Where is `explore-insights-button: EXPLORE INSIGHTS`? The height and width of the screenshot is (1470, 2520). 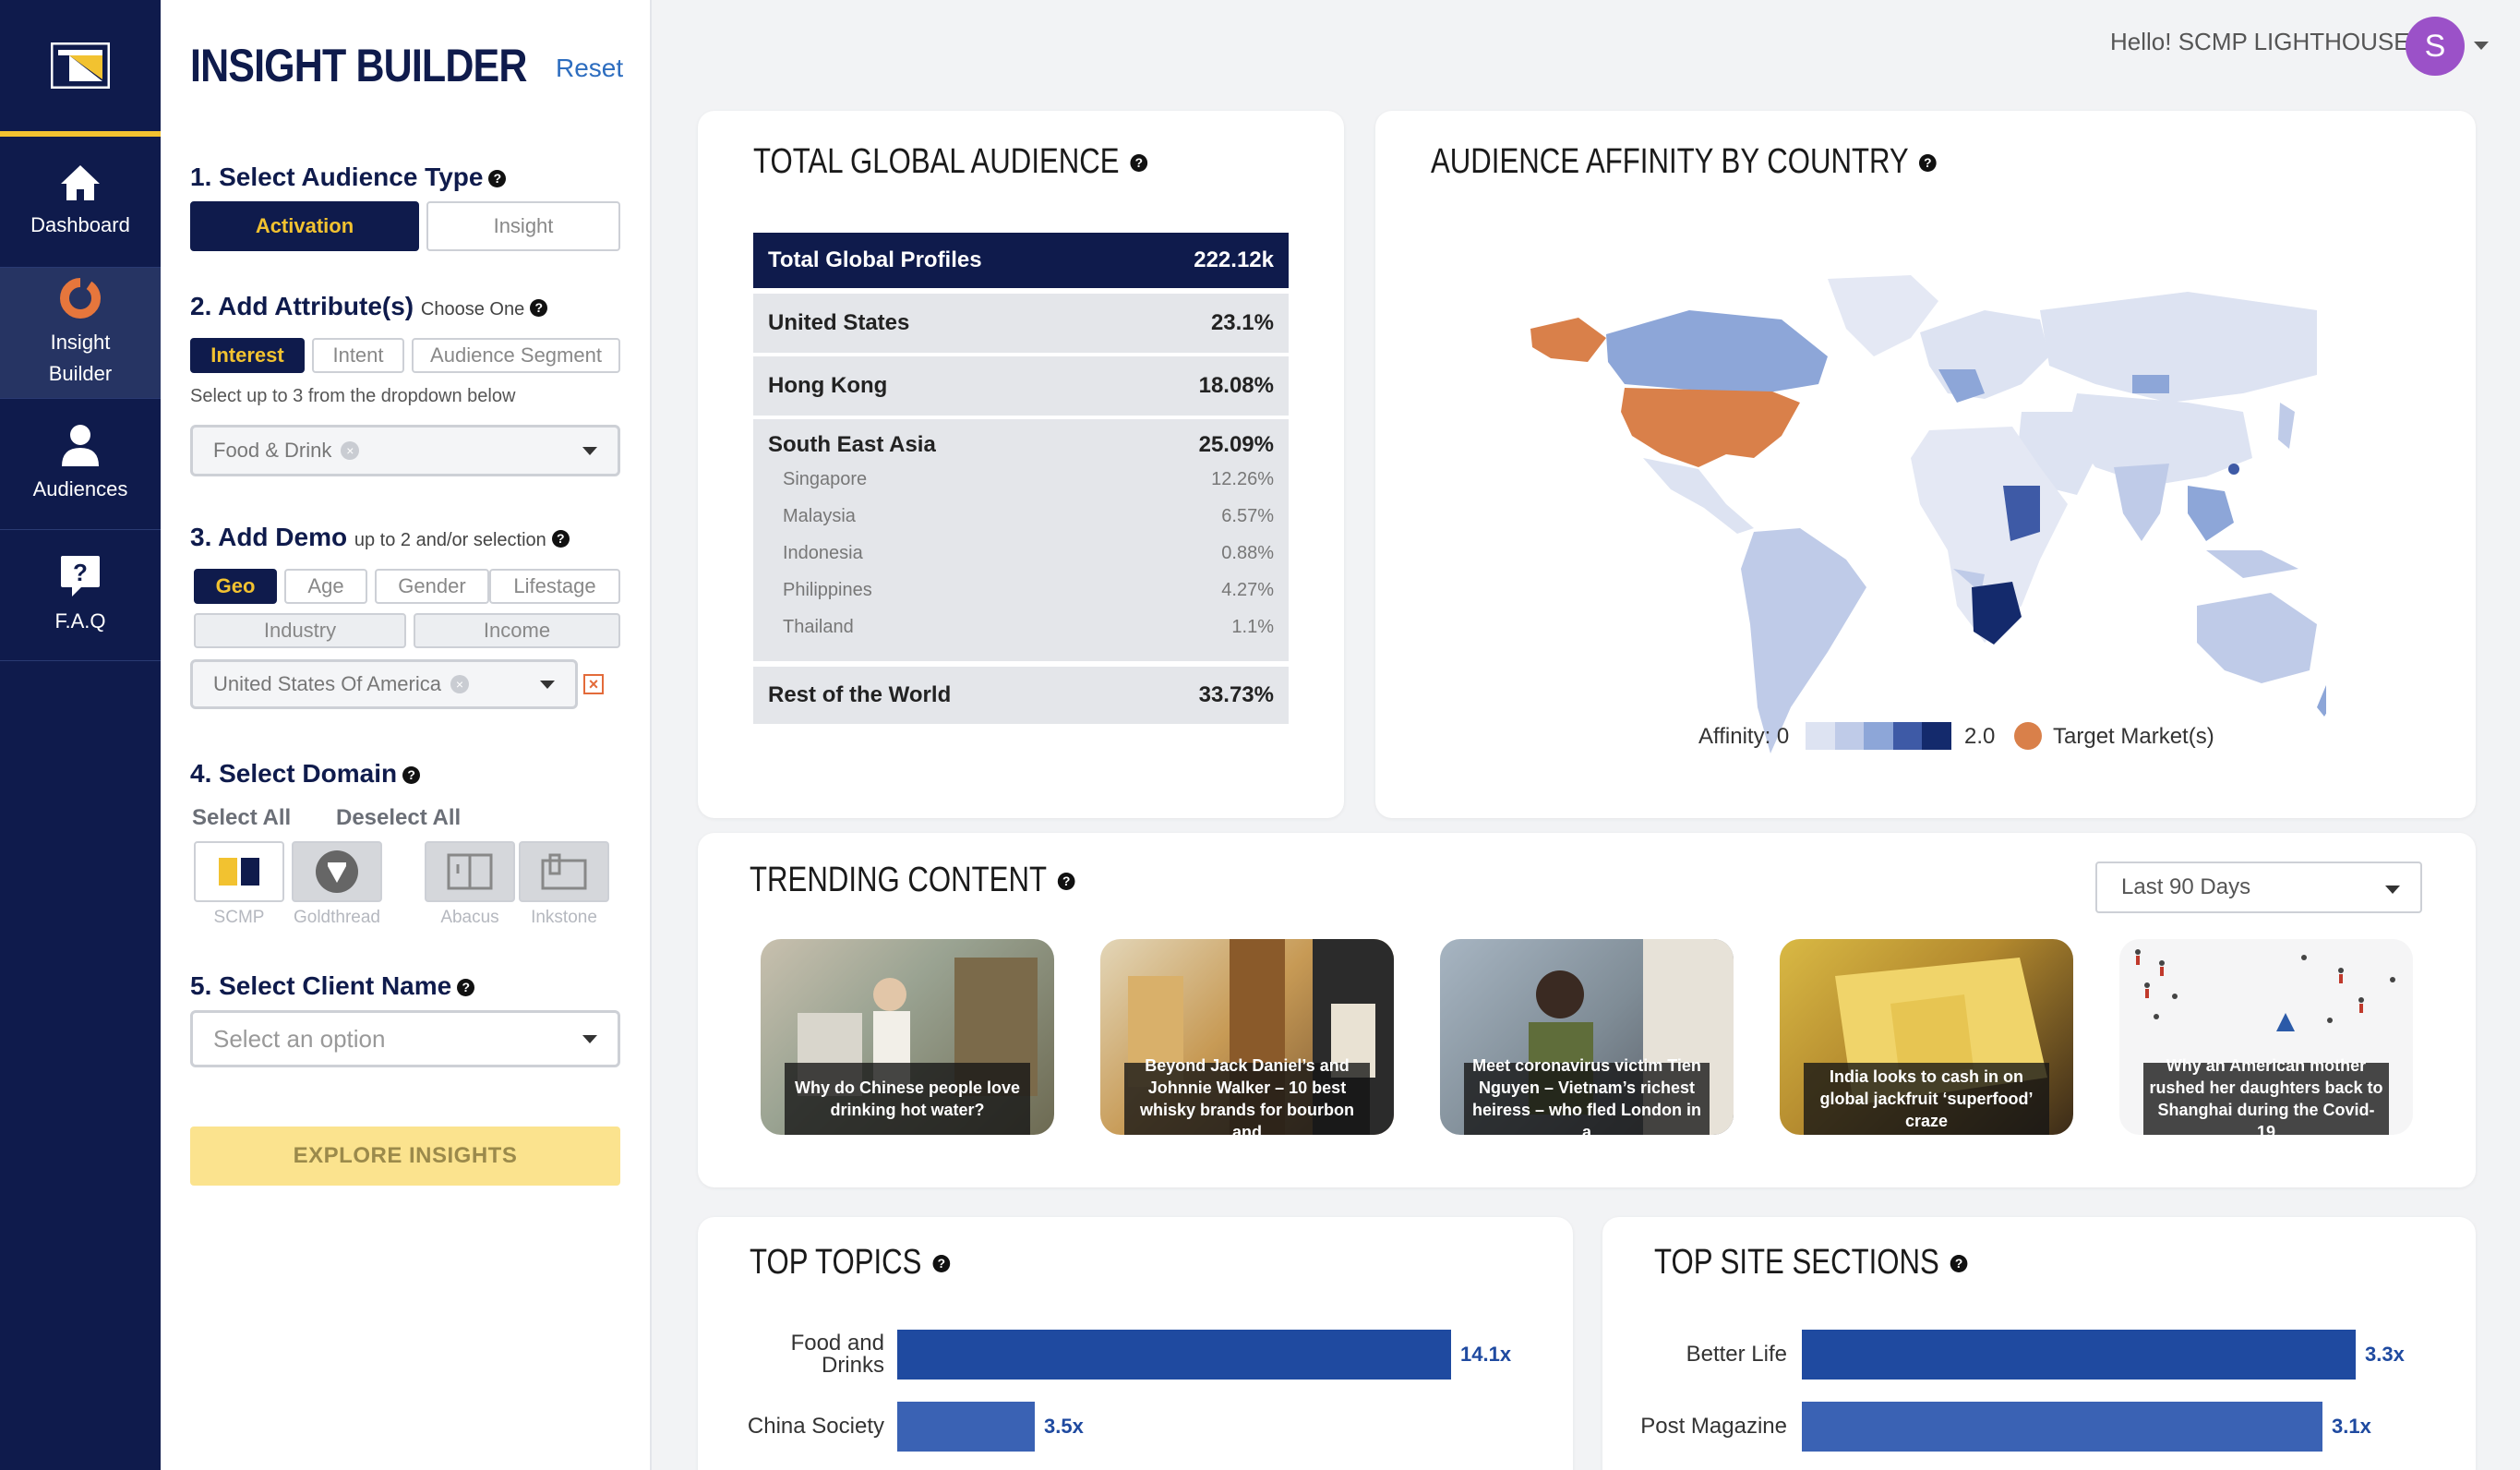 explore-insights-button: EXPLORE INSIGHTS is located at coordinates (405, 1156).